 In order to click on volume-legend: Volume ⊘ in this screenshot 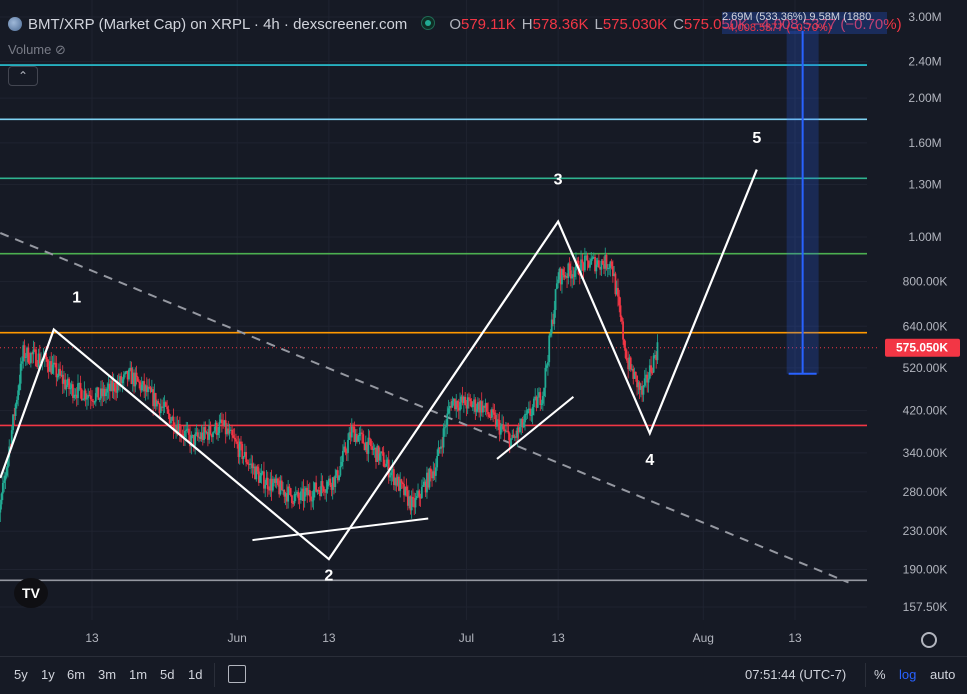, I will do `click(37, 49)`.